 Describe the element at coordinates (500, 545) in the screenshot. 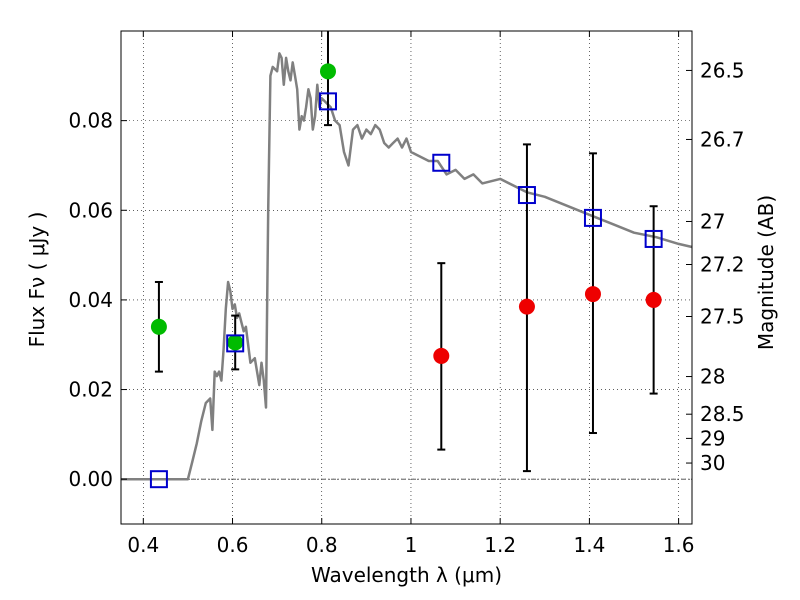

I see `x-tick-label: 1.2` at that location.